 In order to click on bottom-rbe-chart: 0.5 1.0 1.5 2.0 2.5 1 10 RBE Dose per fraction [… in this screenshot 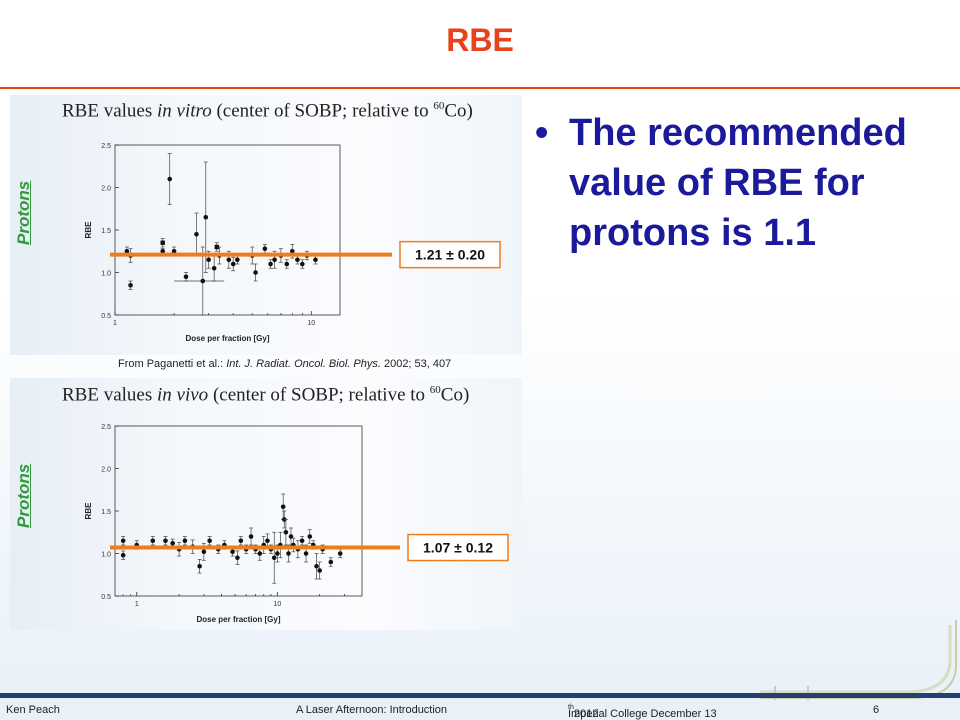, I will do `click(296, 524)`.